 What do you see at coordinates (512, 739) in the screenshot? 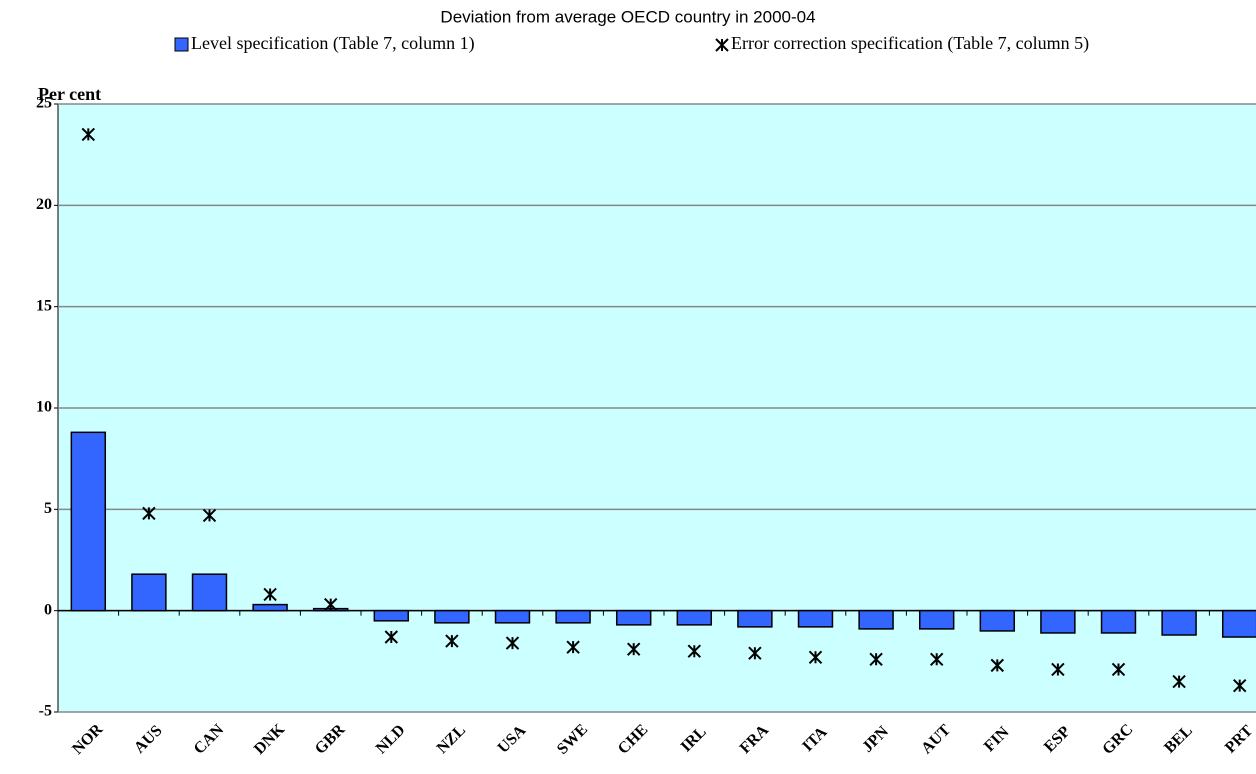
I see `x-tick-label: USA` at bounding box center [512, 739].